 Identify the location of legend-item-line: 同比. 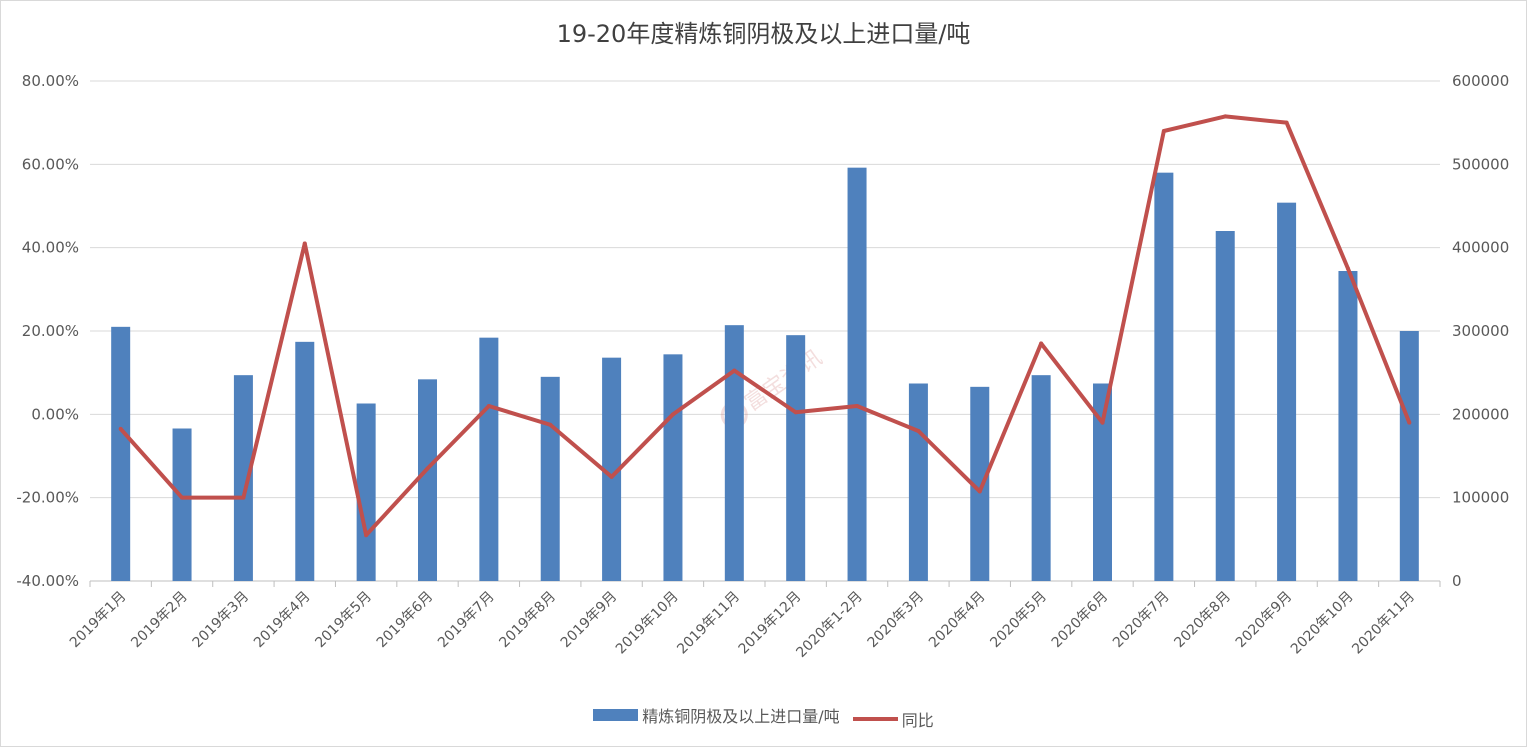
(893, 719).